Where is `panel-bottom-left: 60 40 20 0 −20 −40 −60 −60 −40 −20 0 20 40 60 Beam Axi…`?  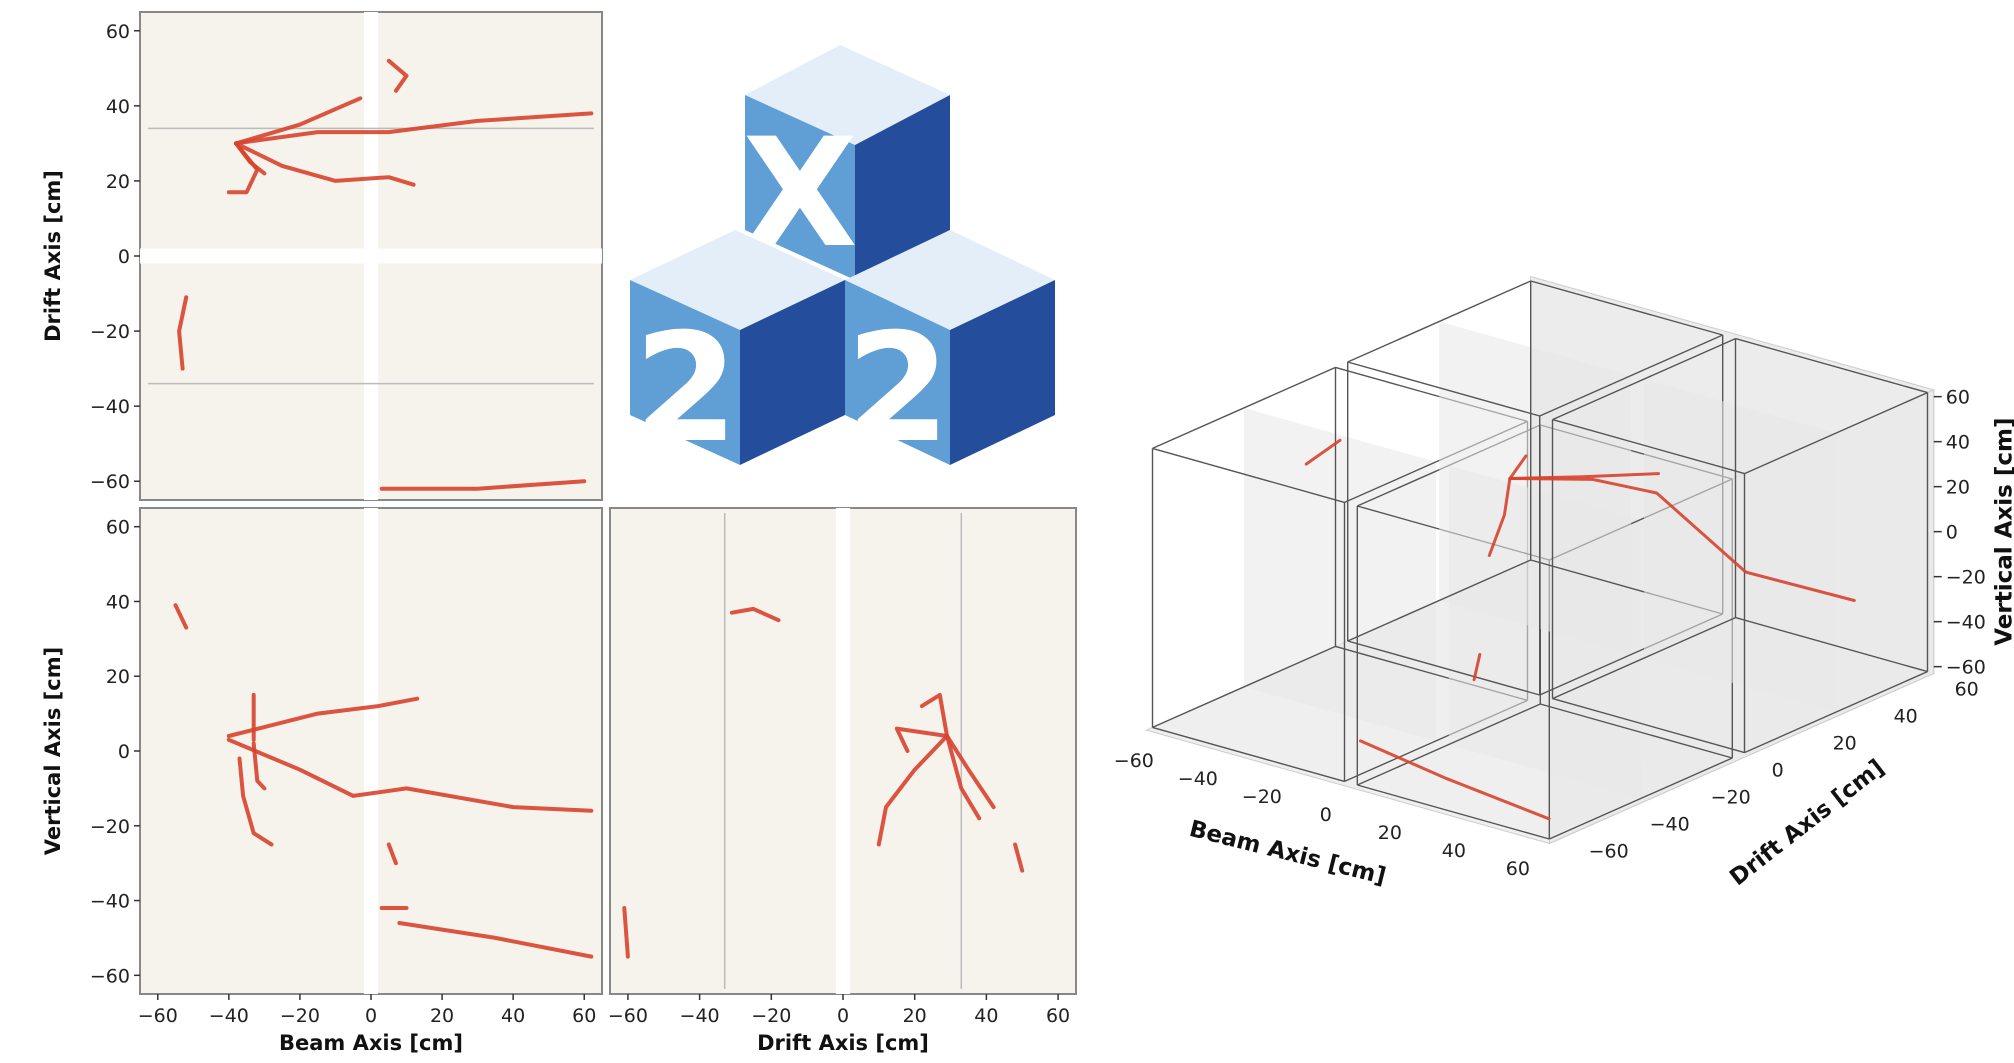
panel-bottom-left: 60 40 20 0 −20 −40 −60 −60 −40 −20 0 20 40 60 Beam Axi… is located at coordinates (322, 781).